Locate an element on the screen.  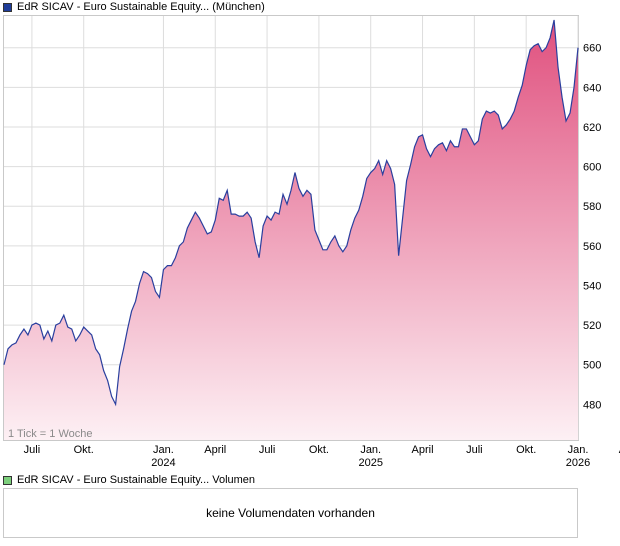
x-year-label: 2024 is located at coordinates (163, 463).